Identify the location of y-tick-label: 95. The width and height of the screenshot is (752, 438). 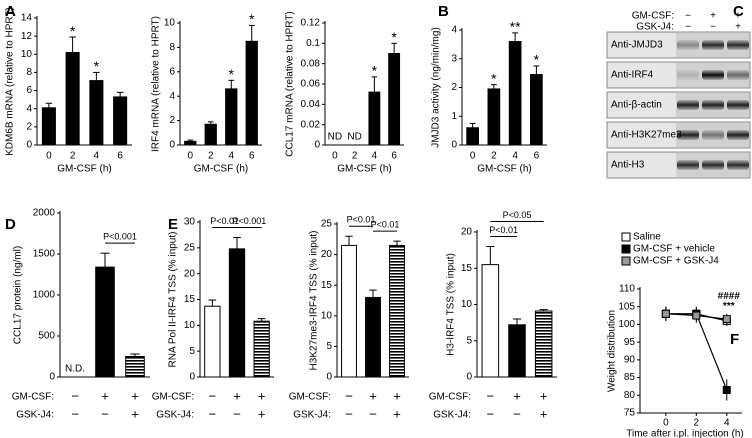
(630, 342).